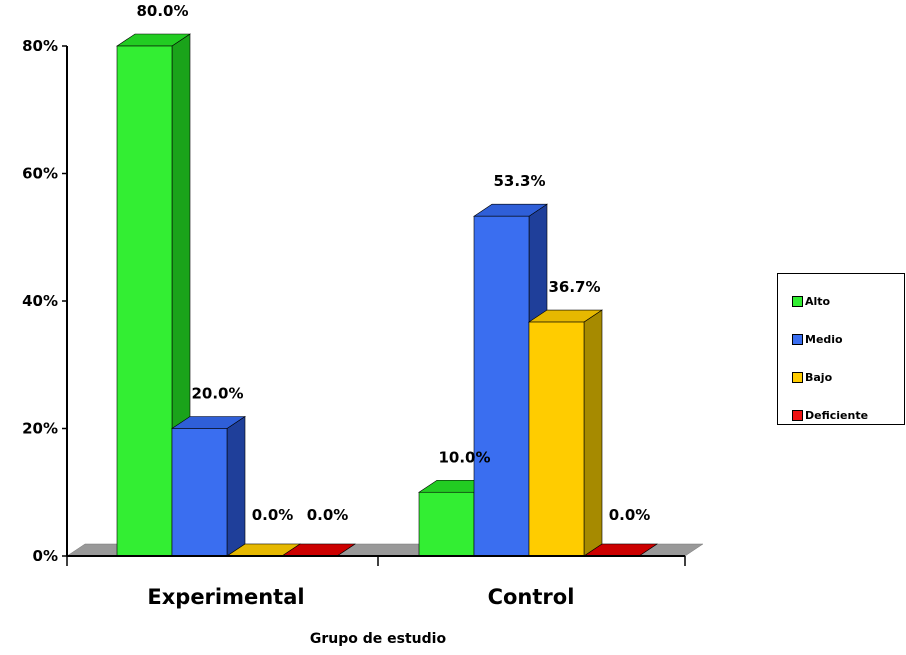 The height and width of the screenshot is (655, 906). I want to click on bar-bajo-control, so click(565, 433).